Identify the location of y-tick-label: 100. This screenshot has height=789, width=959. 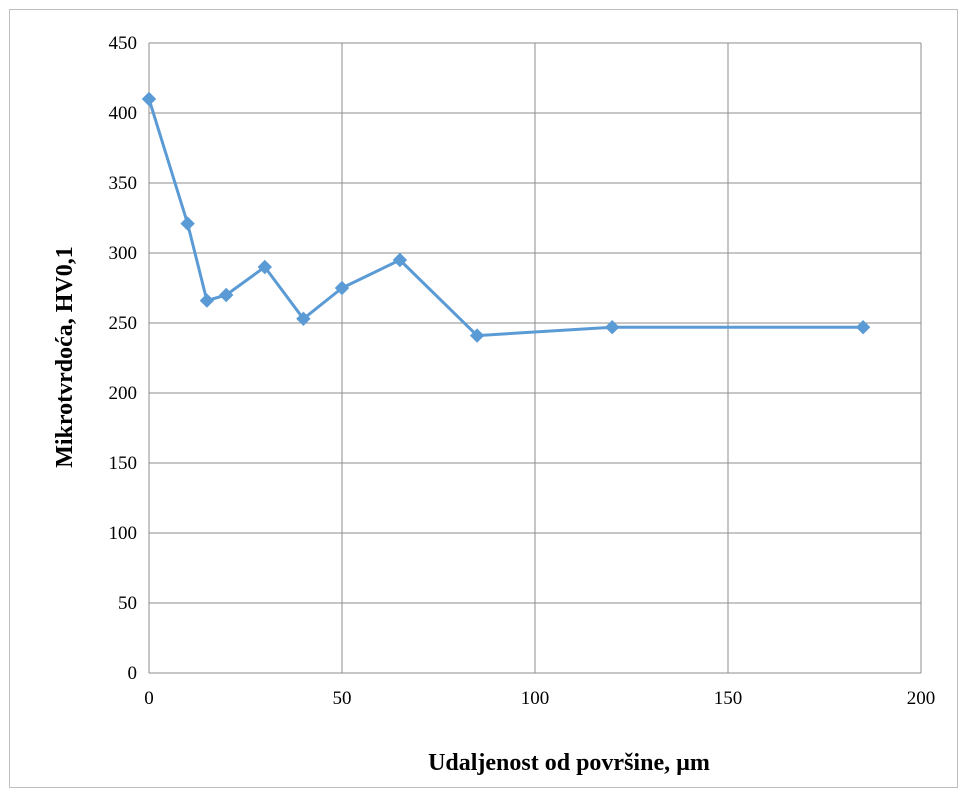
(123, 533).